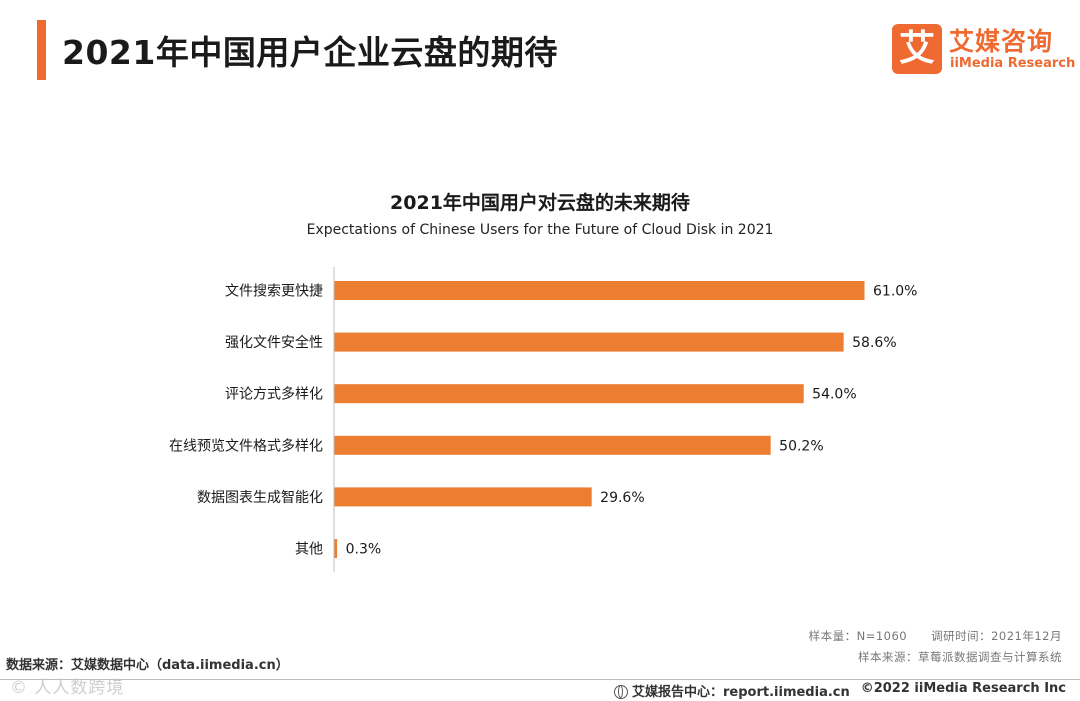 Image resolution: width=1080 pixels, height=701 pixels. I want to click on category-label-1: 强化文件安全性, so click(274, 342).